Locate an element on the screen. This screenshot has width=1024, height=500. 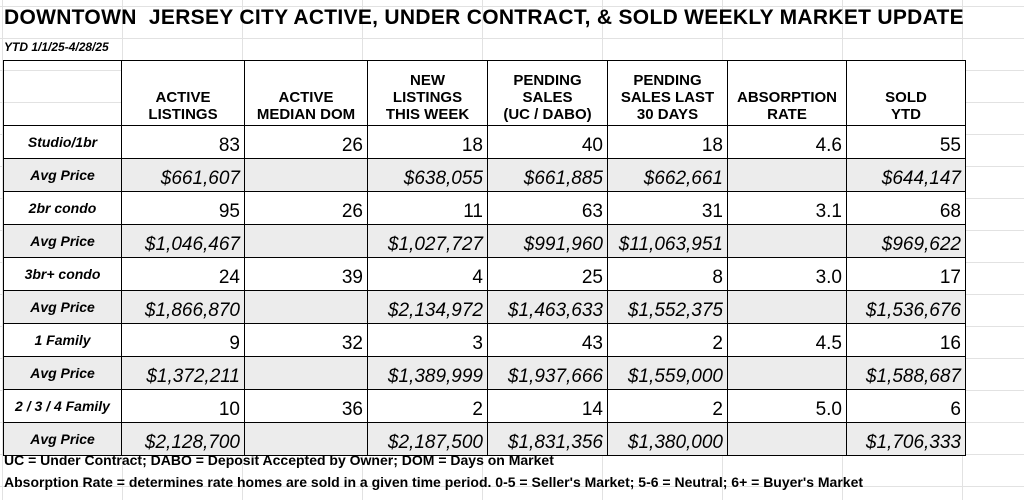
table-cell: $1,389,999 is located at coordinates (427, 373).